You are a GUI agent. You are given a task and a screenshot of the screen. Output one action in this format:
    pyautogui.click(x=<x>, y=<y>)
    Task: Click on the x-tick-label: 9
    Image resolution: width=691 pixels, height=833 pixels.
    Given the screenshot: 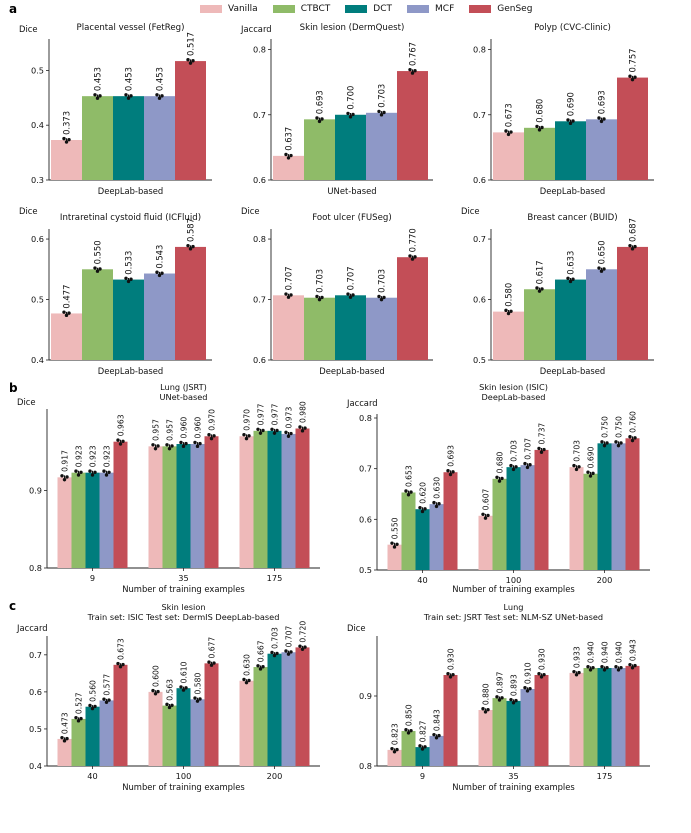 What is the action you would take?
    pyautogui.click(x=422, y=776)
    